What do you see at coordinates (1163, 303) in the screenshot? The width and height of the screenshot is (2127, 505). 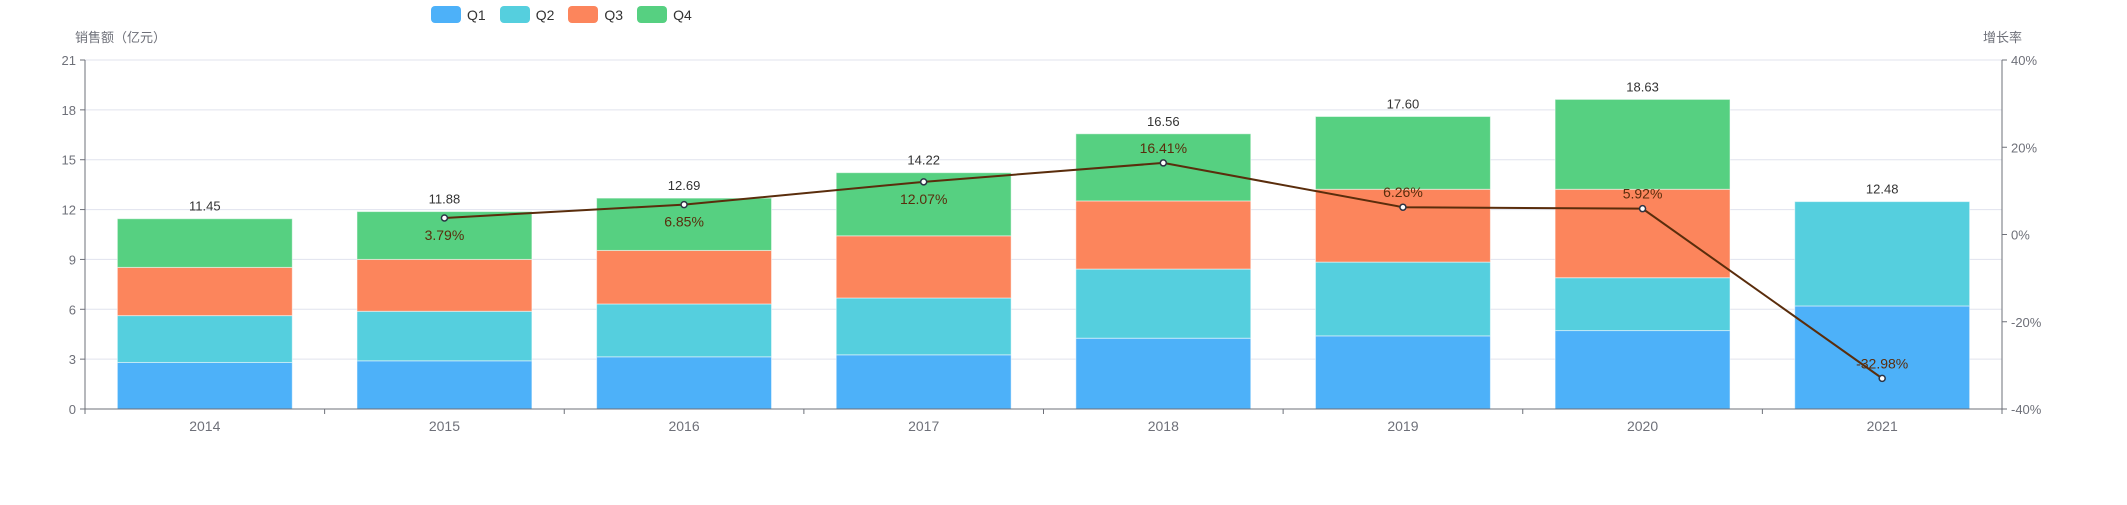 I see `bar-q2-2018` at bounding box center [1163, 303].